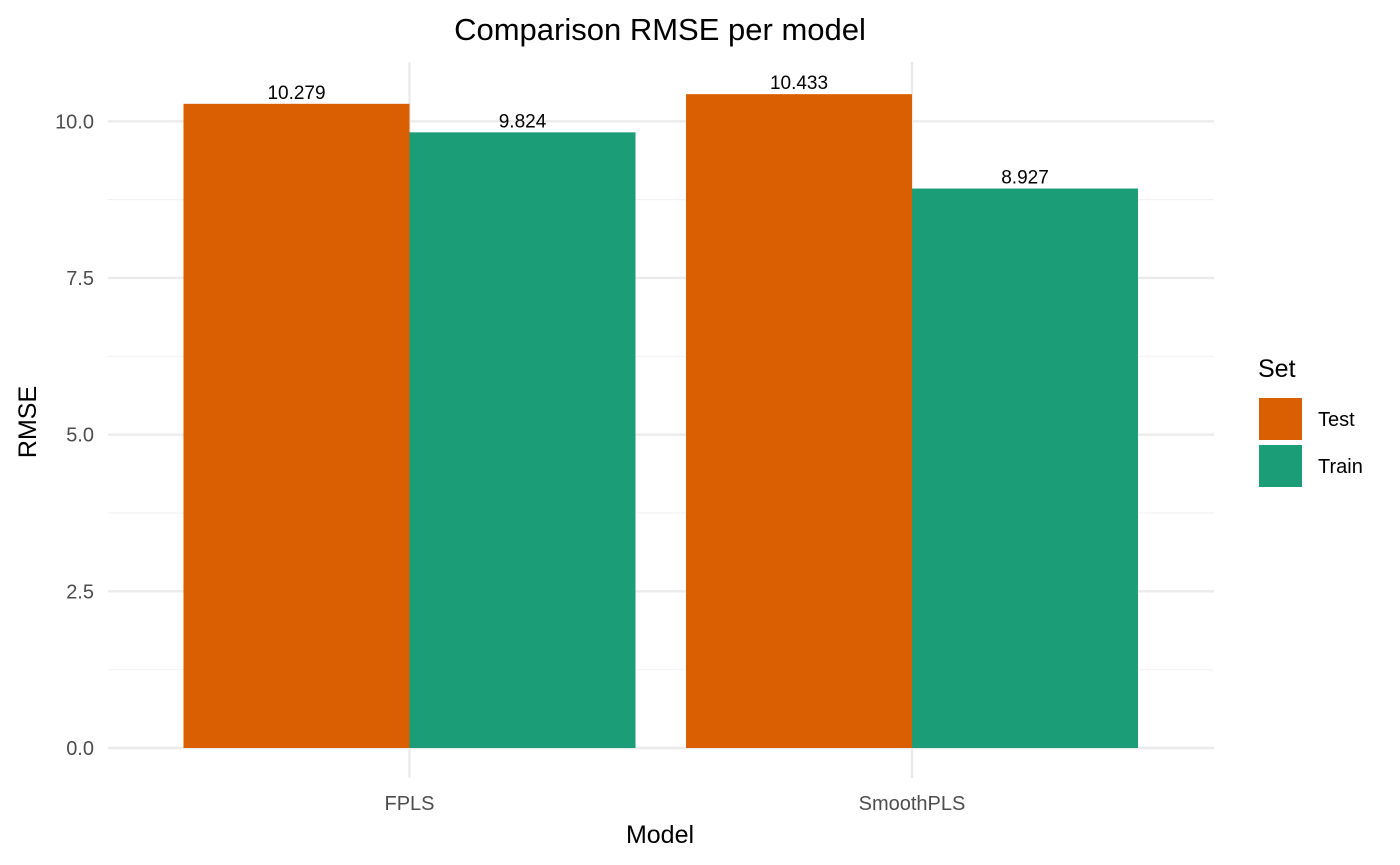  What do you see at coordinates (1277, 369) in the screenshot?
I see `legend-title: Set` at bounding box center [1277, 369].